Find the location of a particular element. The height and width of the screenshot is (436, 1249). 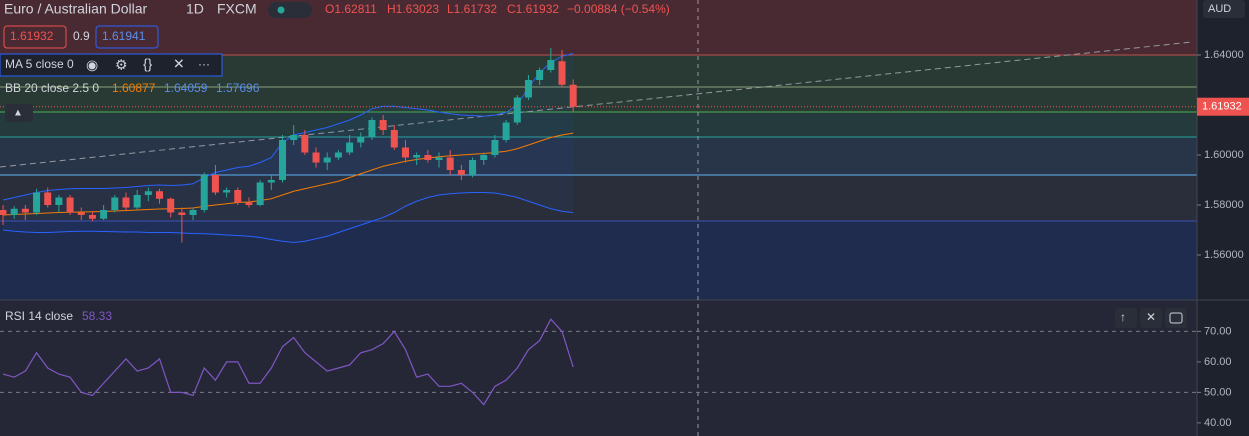

rsi-label: RSI 14 close is located at coordinates (39, 316).